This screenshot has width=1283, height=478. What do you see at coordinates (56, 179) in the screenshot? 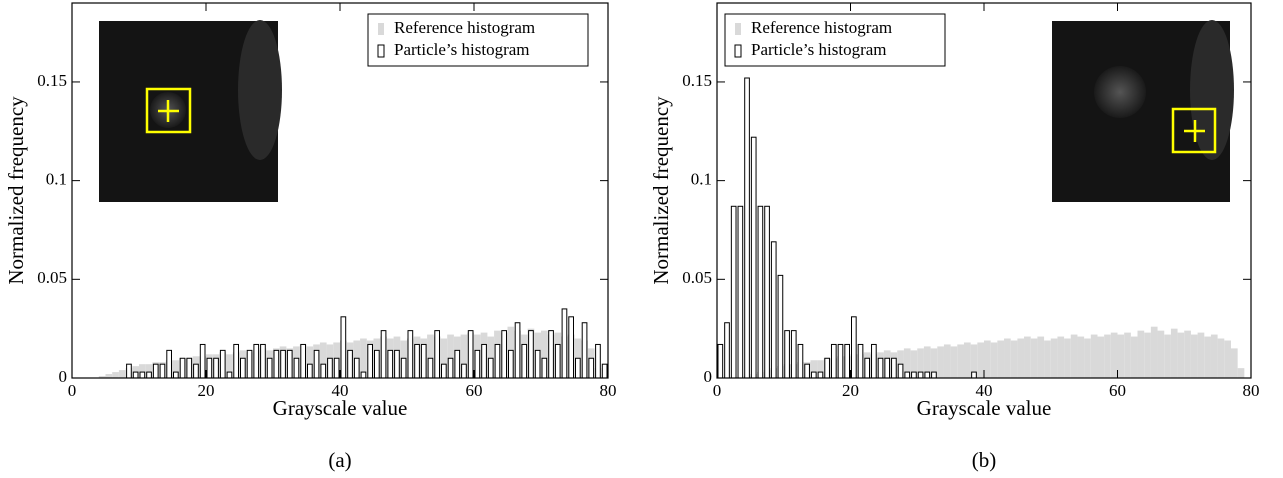
I see `y-tick-label: 0.1` at bounding box center [56, 179].